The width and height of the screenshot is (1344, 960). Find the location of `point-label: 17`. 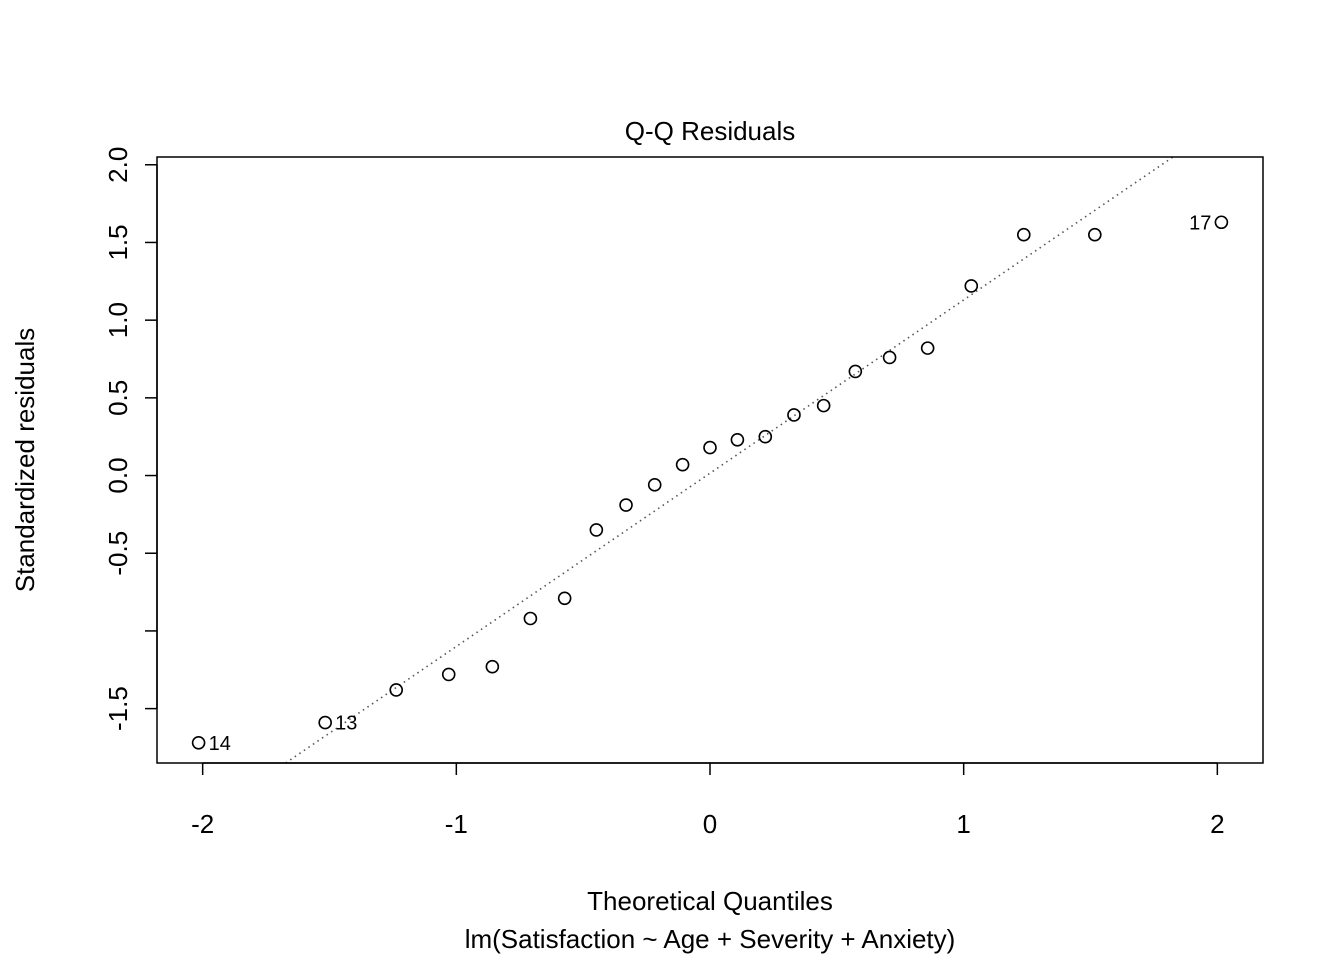

point-label: 17 is located at coordinates (1200, 223).